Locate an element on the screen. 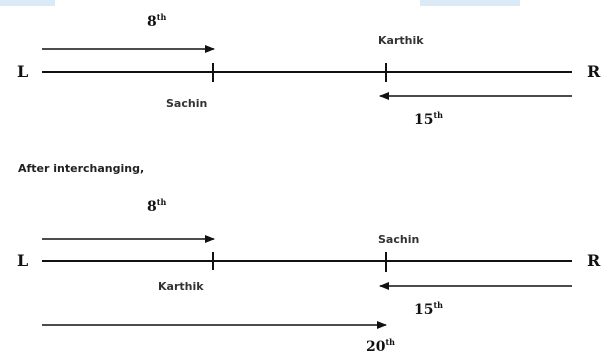  scene1-top-ordinal: 8th is located at coordinates (156, 21).